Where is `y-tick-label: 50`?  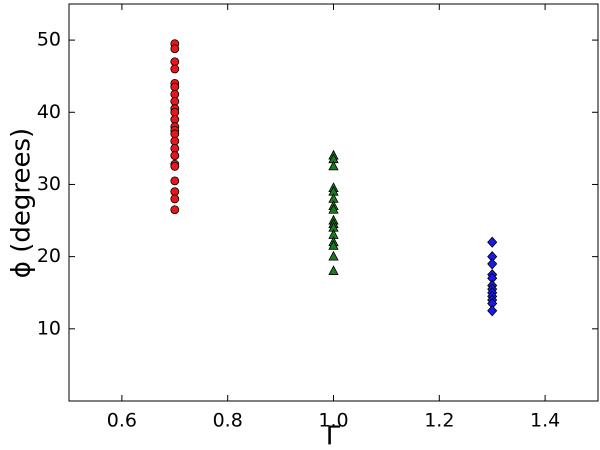 y-tick-label: 50 is located at coordinates (49, 40).